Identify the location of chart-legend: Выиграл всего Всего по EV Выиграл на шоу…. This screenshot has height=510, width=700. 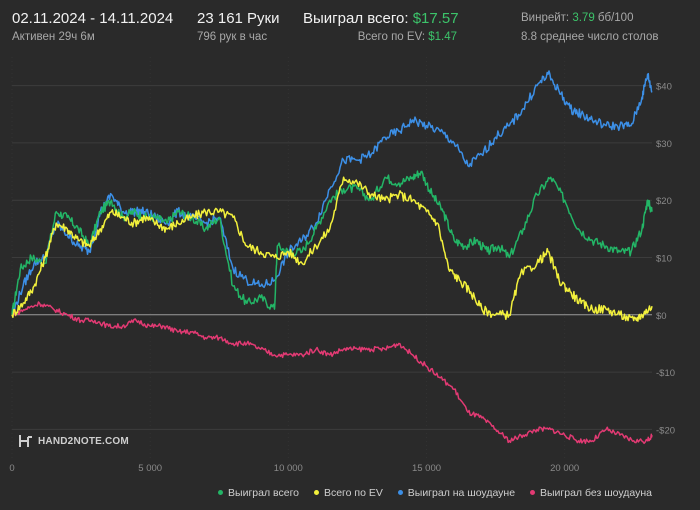
(429, 493).